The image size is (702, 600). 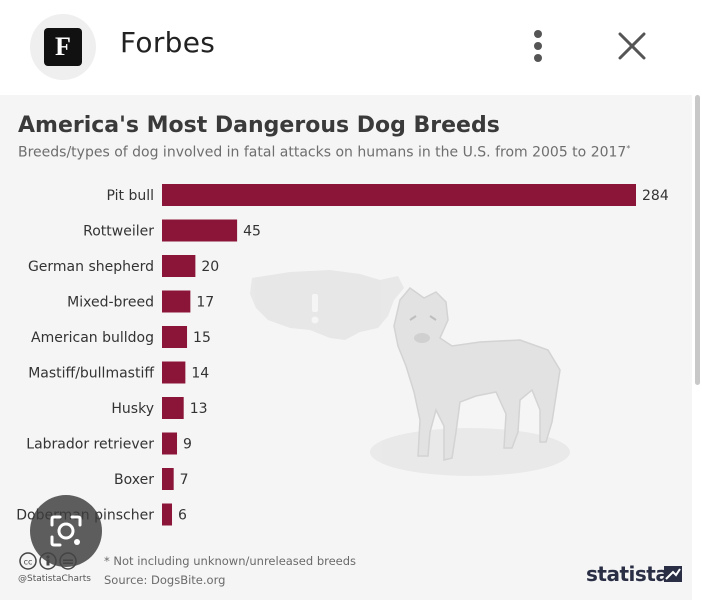 What do you see at coordinates (132, 409) in the screenshot?
I see `bar-category-label: Husky` at bounding box center [132, 409].